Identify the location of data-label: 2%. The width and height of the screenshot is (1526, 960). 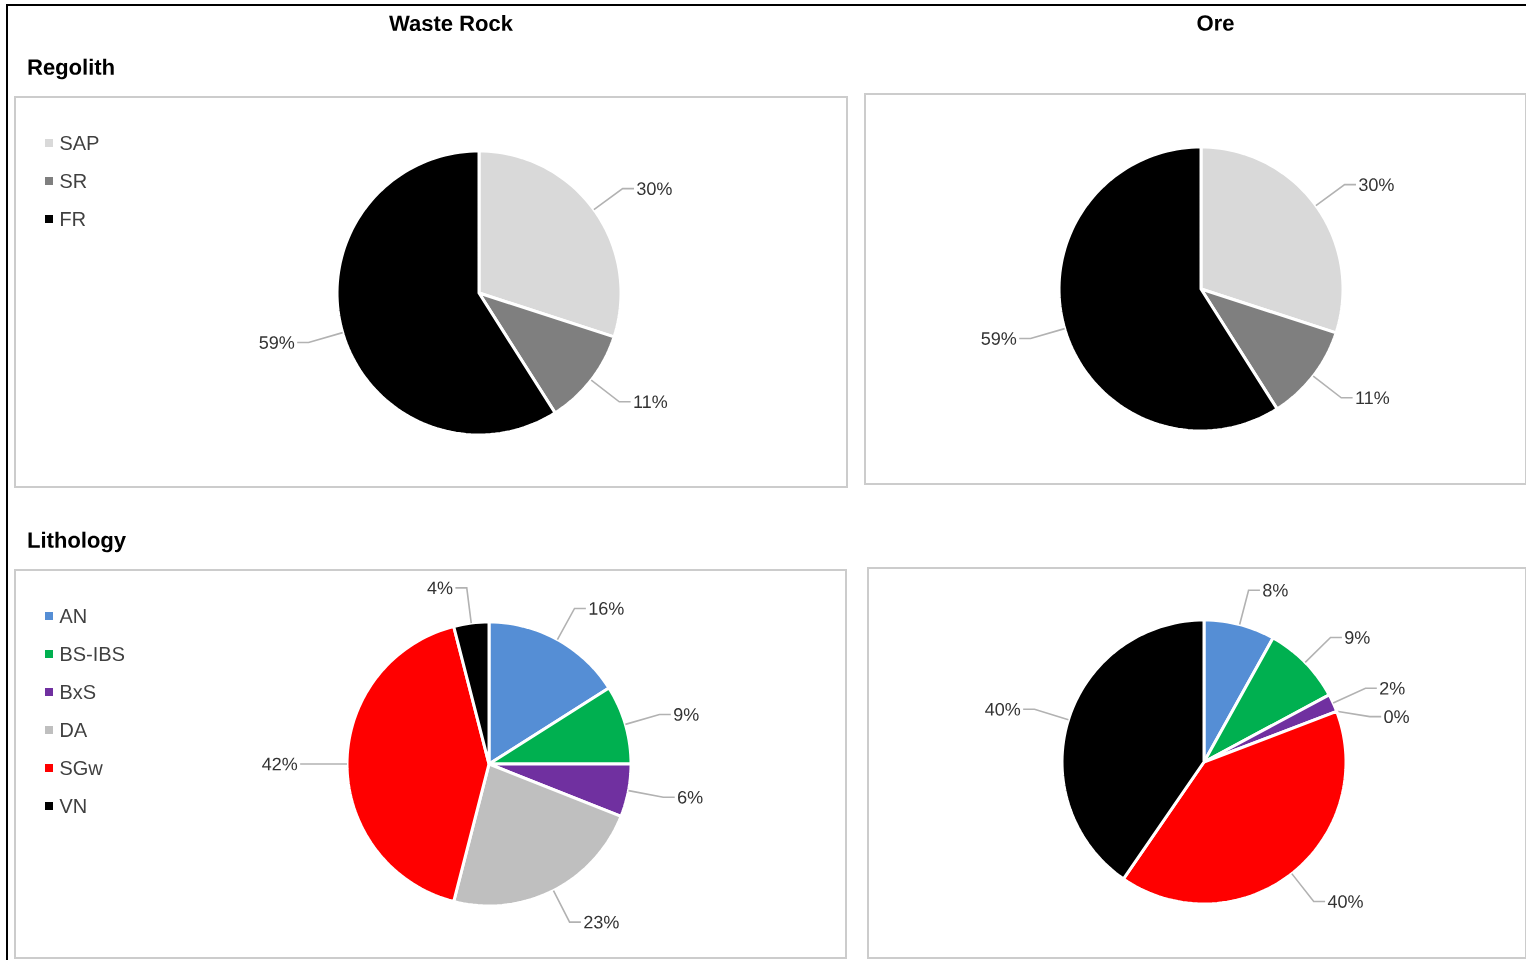
(1392, 688).